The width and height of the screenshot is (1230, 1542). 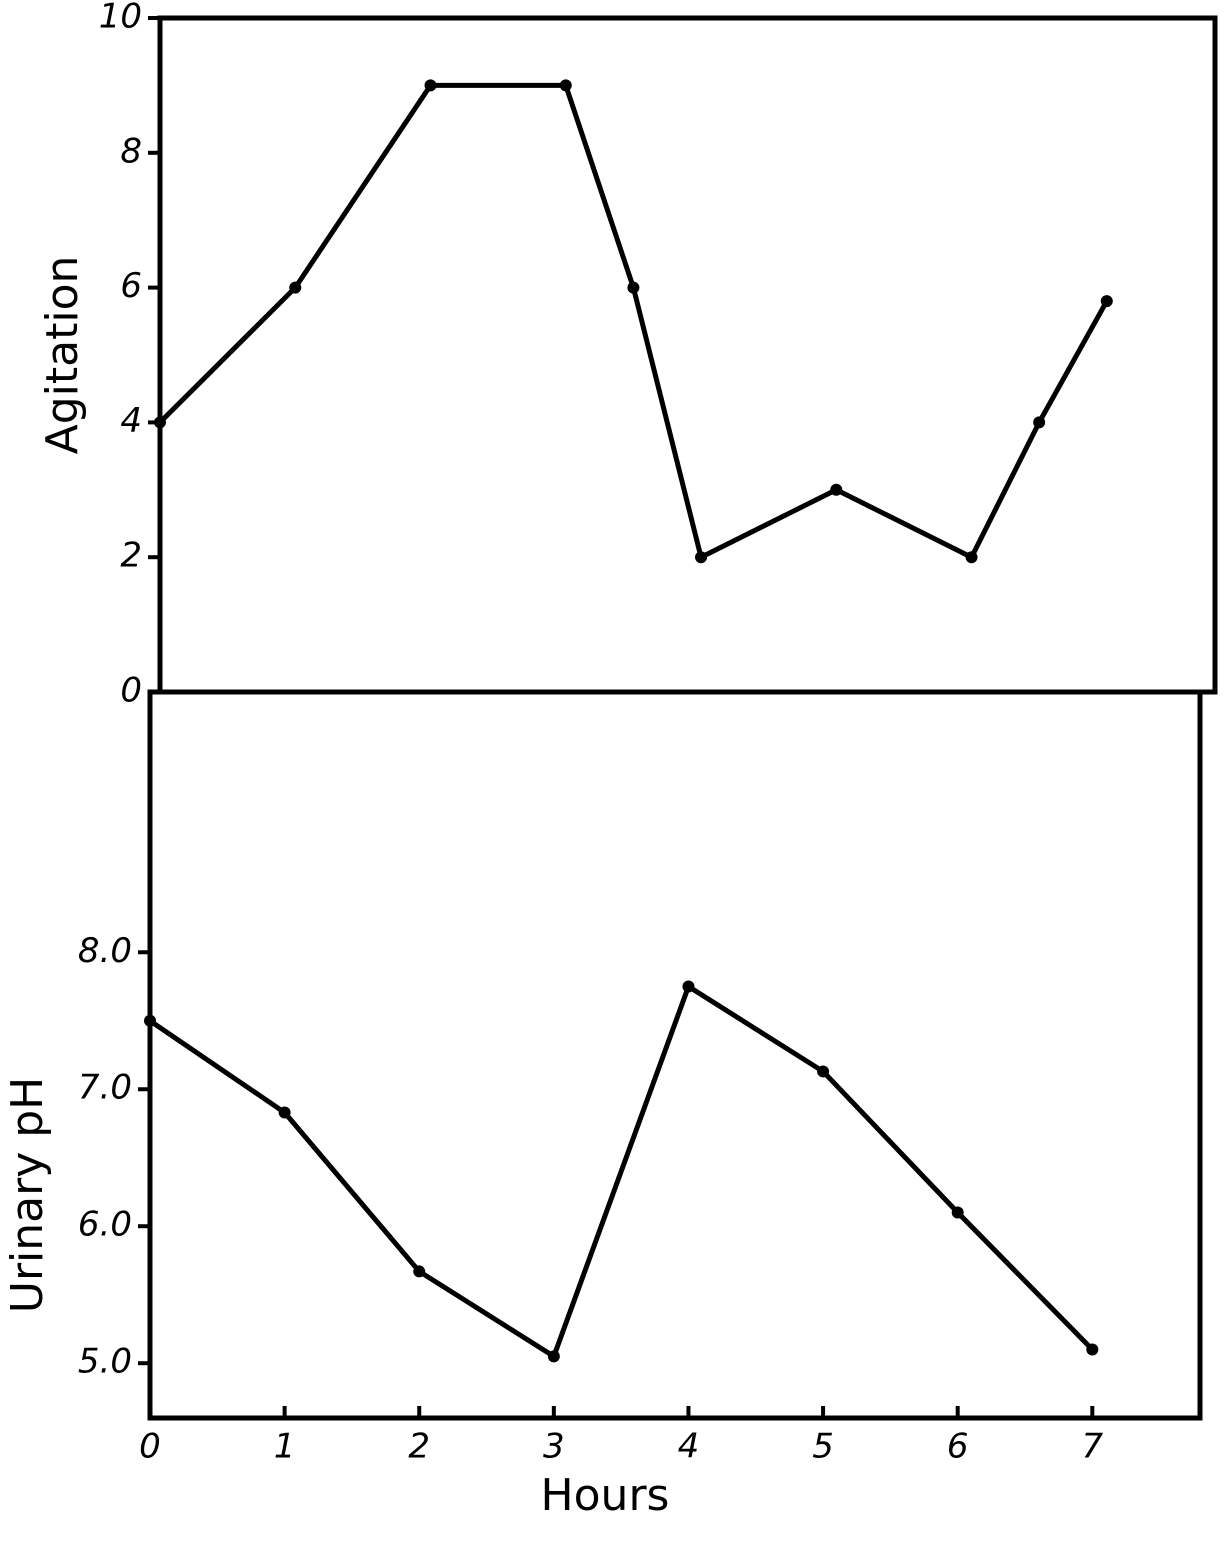 What do you see at coordinates (958, 1447) in the screenshot?
I see `x-tick-label: 6` at bounding box center [958, 1447].